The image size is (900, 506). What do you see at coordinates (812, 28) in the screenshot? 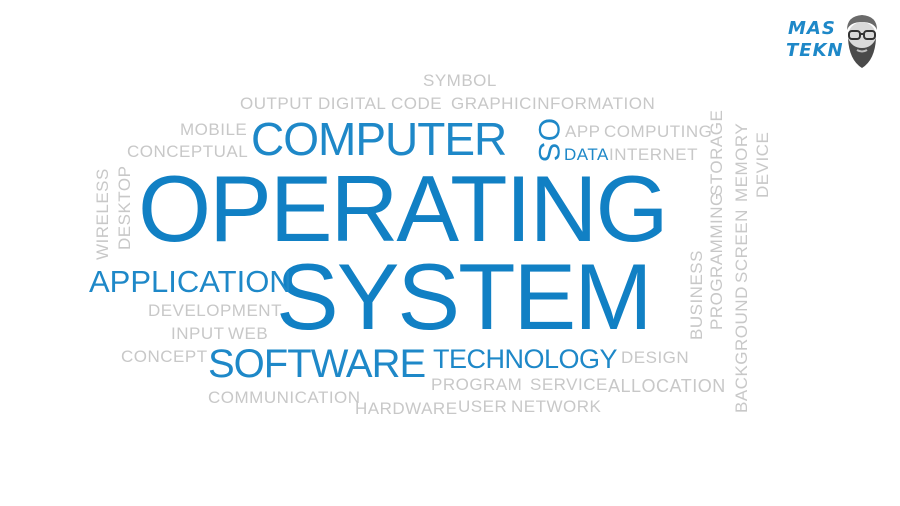
I see `logo-text-line1: MAS` at bounding box center [812, 28].